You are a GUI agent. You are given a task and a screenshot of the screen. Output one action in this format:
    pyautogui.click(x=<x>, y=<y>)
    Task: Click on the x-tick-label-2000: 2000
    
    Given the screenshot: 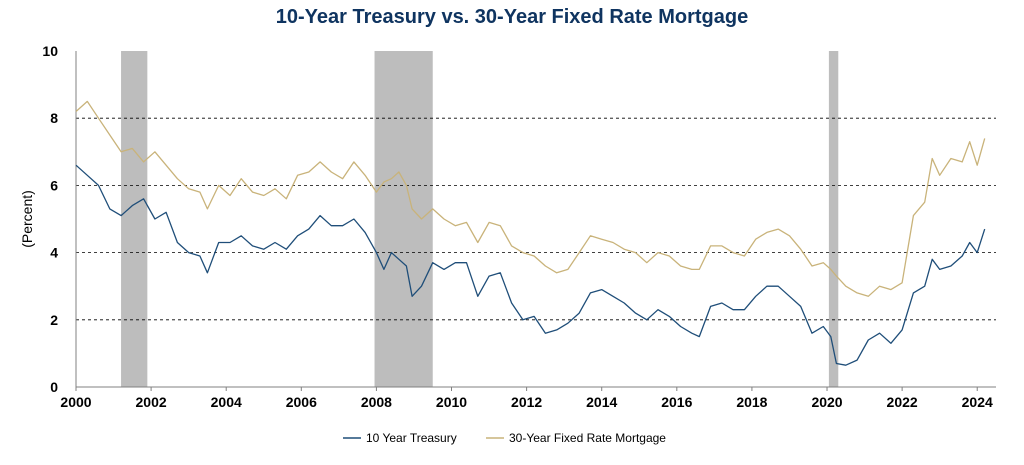 What is the action you would take?
    pyautogui.click(x=75, y=402)
    